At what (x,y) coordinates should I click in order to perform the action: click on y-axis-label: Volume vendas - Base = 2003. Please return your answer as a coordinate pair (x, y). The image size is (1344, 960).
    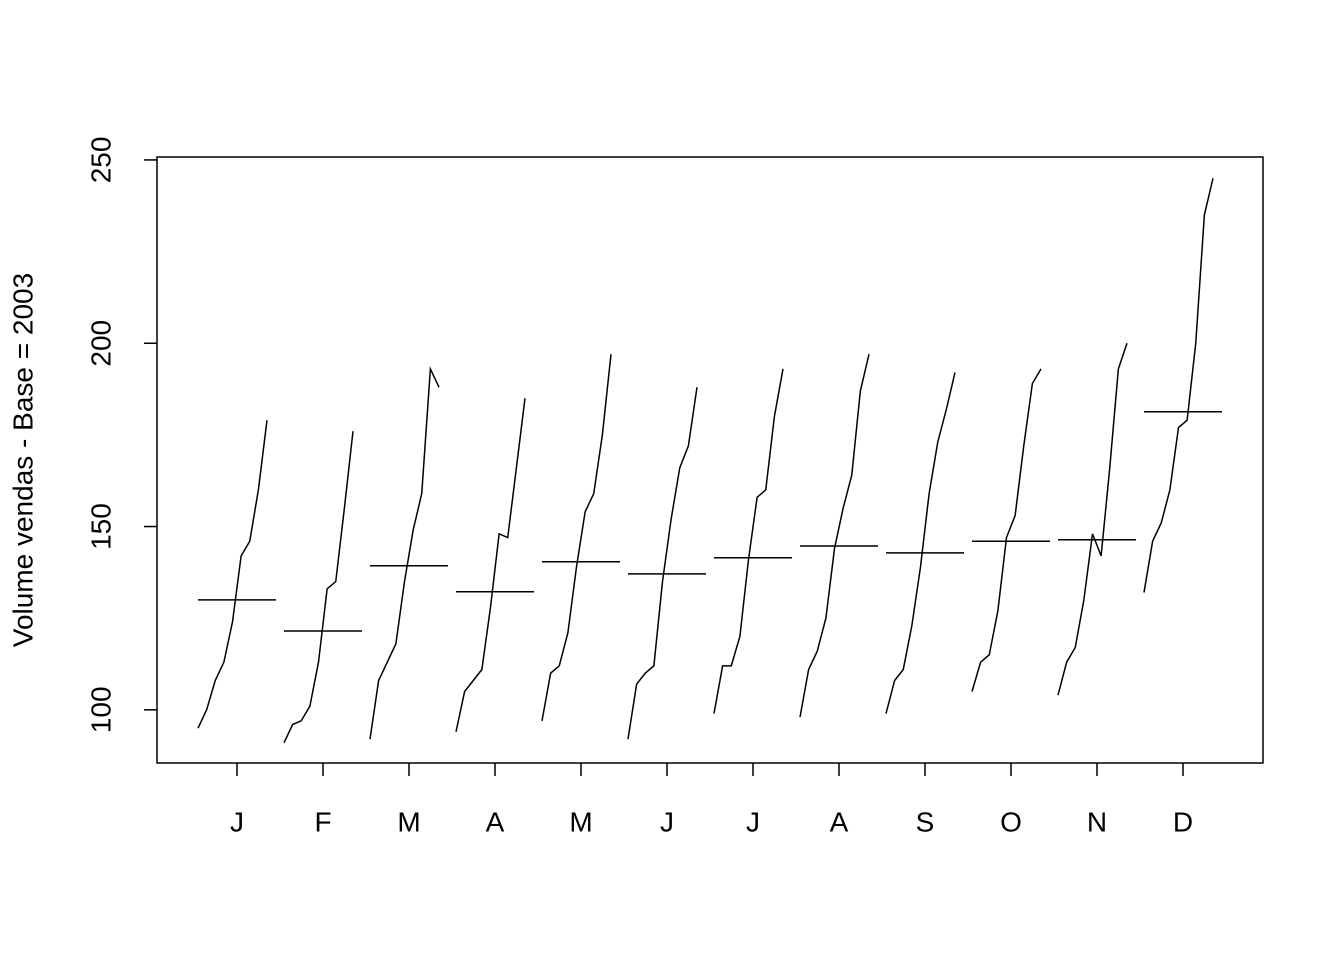
    Looking at the image, I should click on (22, 460).